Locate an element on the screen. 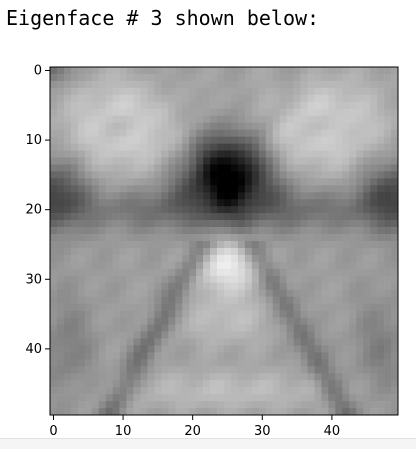  y-tick-label: 20 is located at coordinates (33, 210).